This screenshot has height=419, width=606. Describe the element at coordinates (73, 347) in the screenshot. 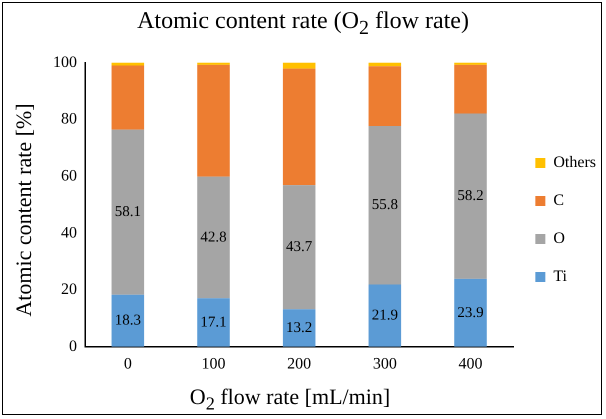

I see `y-tick-label: 0` at that location.